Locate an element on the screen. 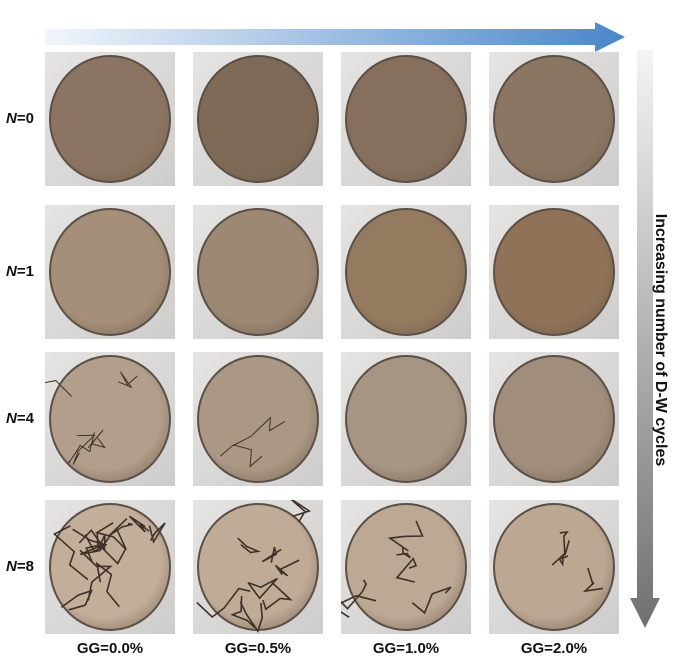  row-value: =4 is located at coordinates (25, 418).